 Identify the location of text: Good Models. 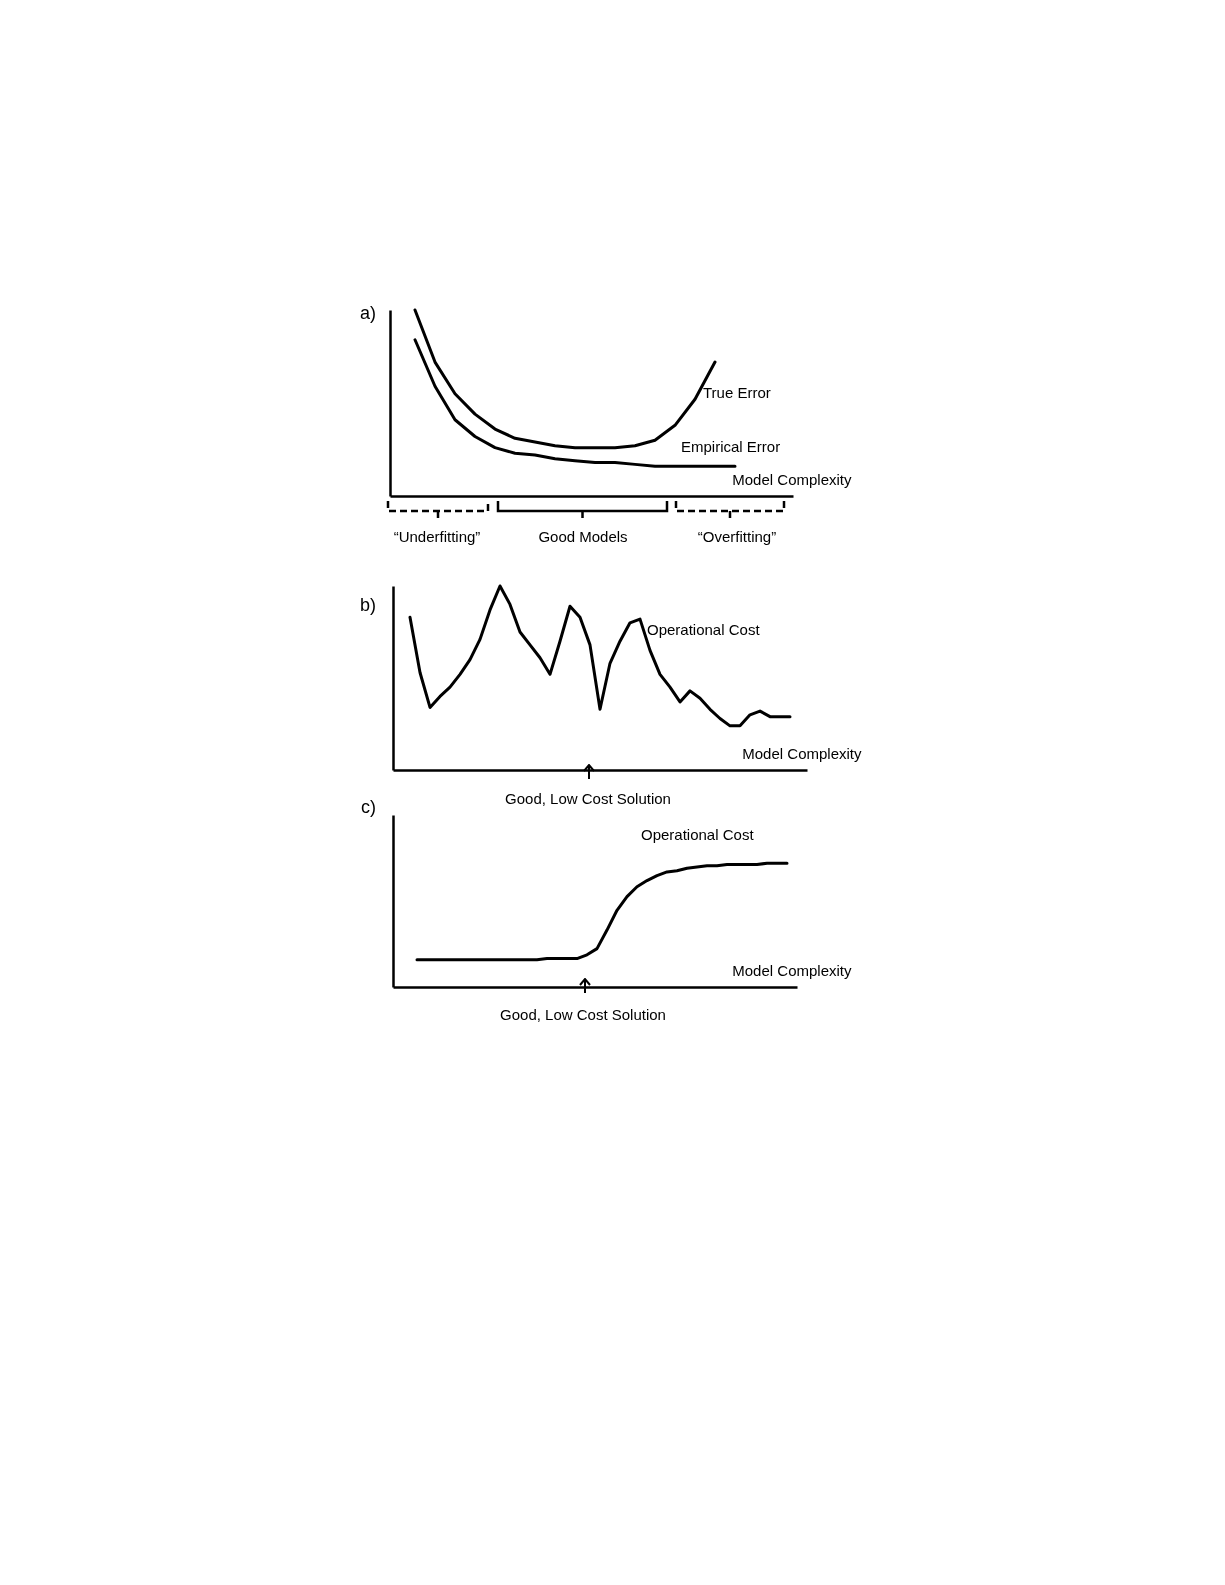
(583, 536).